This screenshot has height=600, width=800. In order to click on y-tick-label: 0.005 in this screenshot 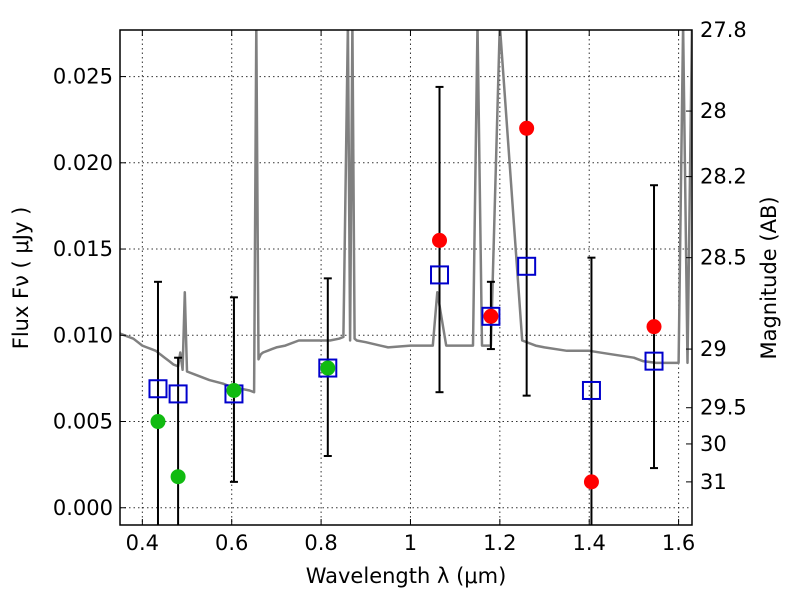, I will do `click(83, 422)`.